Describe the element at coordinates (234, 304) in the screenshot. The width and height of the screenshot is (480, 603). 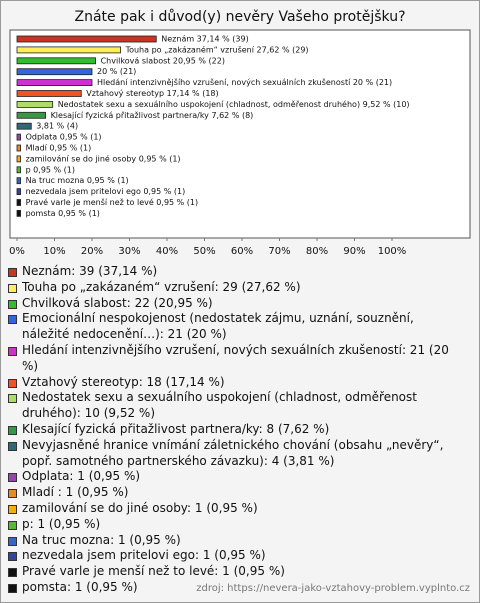
I see `legend-item: Chvilková slabost: 22 (20,95 %)` at that location.